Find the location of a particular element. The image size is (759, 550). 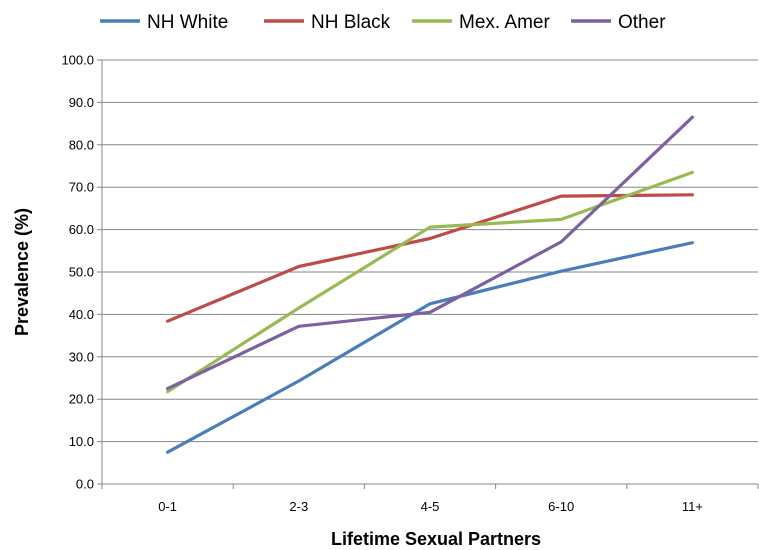

x-tick-label: 2-3 is located at coordinates (298, 506).